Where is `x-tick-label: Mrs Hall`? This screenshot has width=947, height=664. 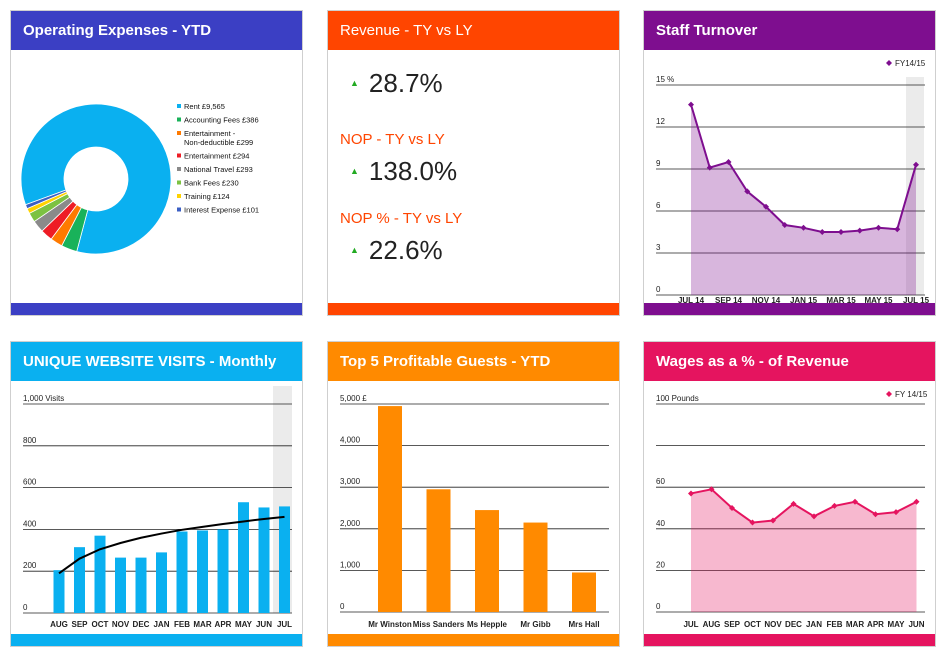 x-tick-label: Mrs Hall is located at coordinates (583, 624).